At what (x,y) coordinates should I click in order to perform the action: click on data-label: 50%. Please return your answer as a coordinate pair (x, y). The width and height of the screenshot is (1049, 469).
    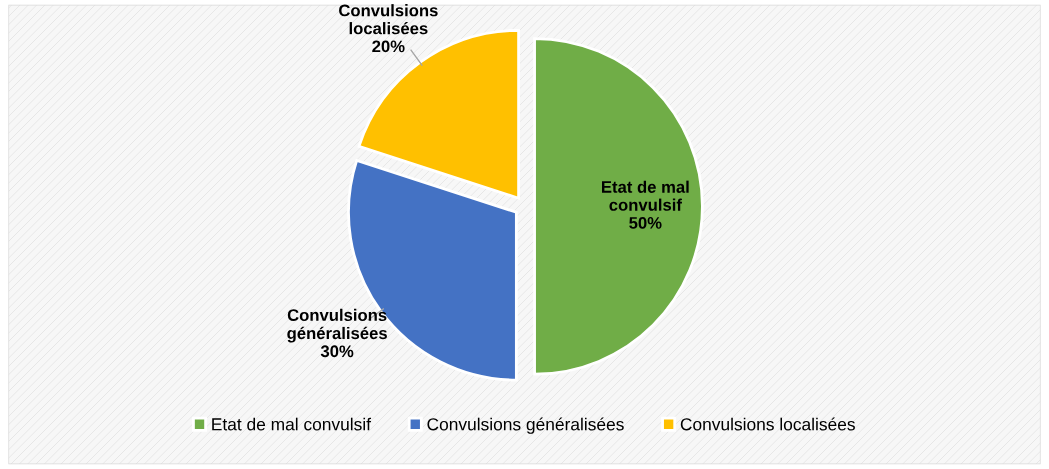
    Looking at the image, I should click on (645, 222).